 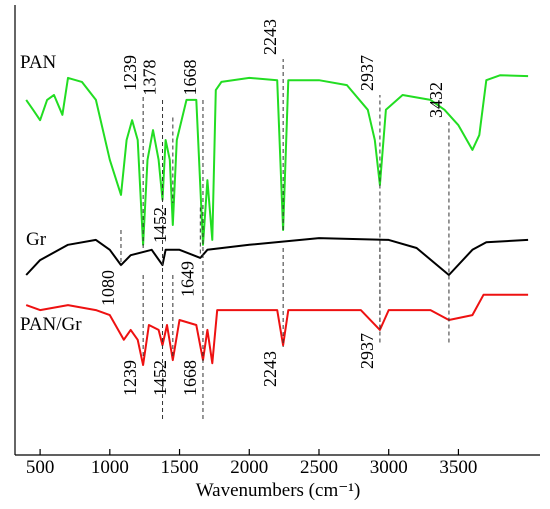 What do you see at coordinates (187, 279) in the screenshot?
I see `annotation-label: 1649` at bounding box center [187, 279].